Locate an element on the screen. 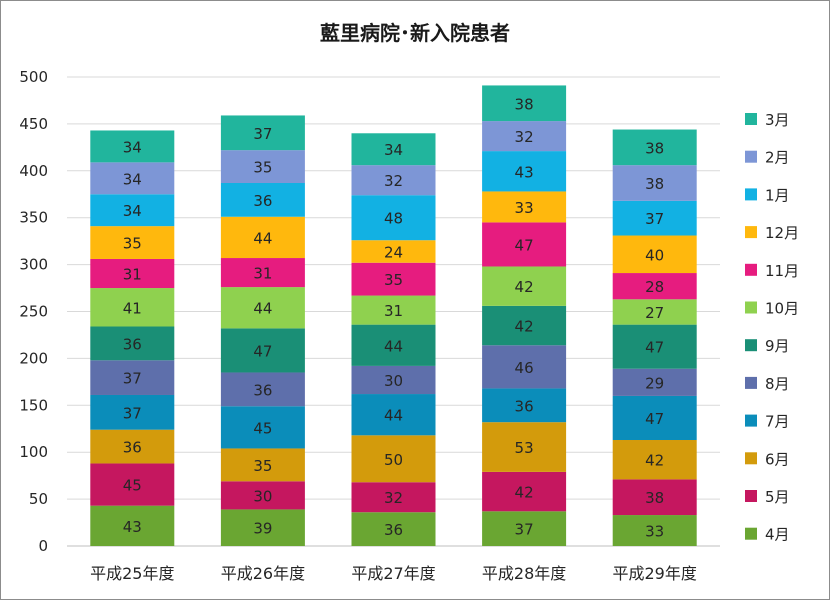 The image size is (830, 600). data-label: 39 is located at coordinates (262, 529).